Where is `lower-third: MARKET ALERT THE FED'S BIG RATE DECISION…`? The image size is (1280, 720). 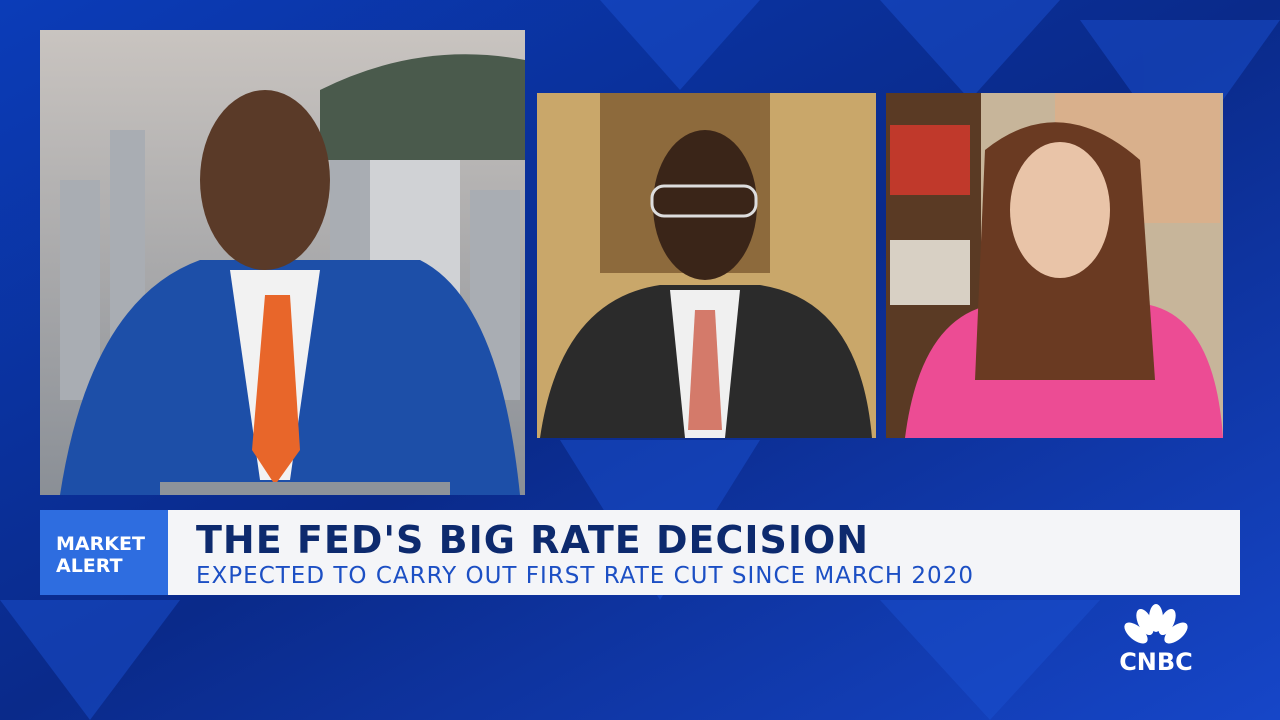 lower-third: MARKET ALERT THE FED'S BIG RATE DECISION… is located at coordinates (640, 552).